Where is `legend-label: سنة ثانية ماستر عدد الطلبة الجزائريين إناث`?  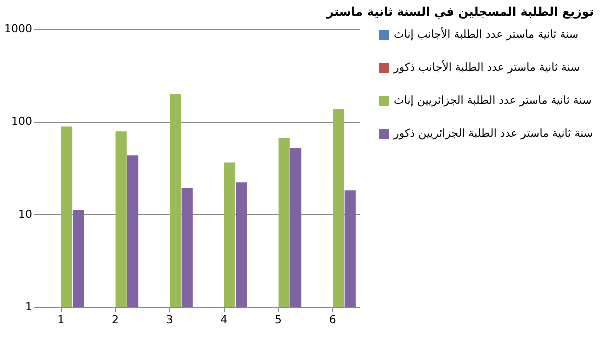
legend-label: سنة ثانية ماستر عدد الطلبة الجزائريين إناث is located at coordinates (493, 100).